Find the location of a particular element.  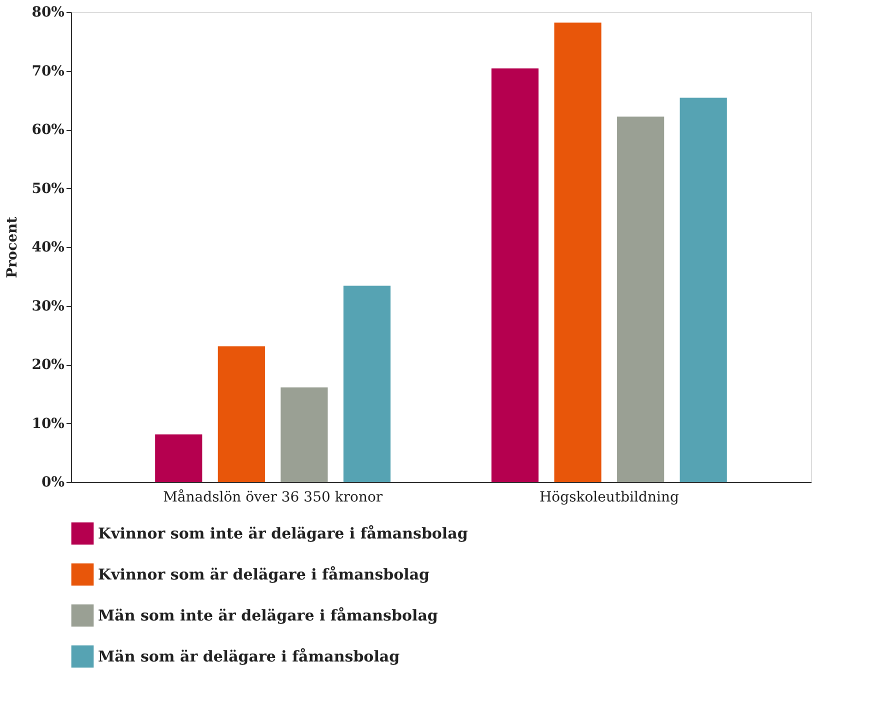

legend-label: Män som inte är delägare i fåmansbolag is located at coordinates (268, 615).